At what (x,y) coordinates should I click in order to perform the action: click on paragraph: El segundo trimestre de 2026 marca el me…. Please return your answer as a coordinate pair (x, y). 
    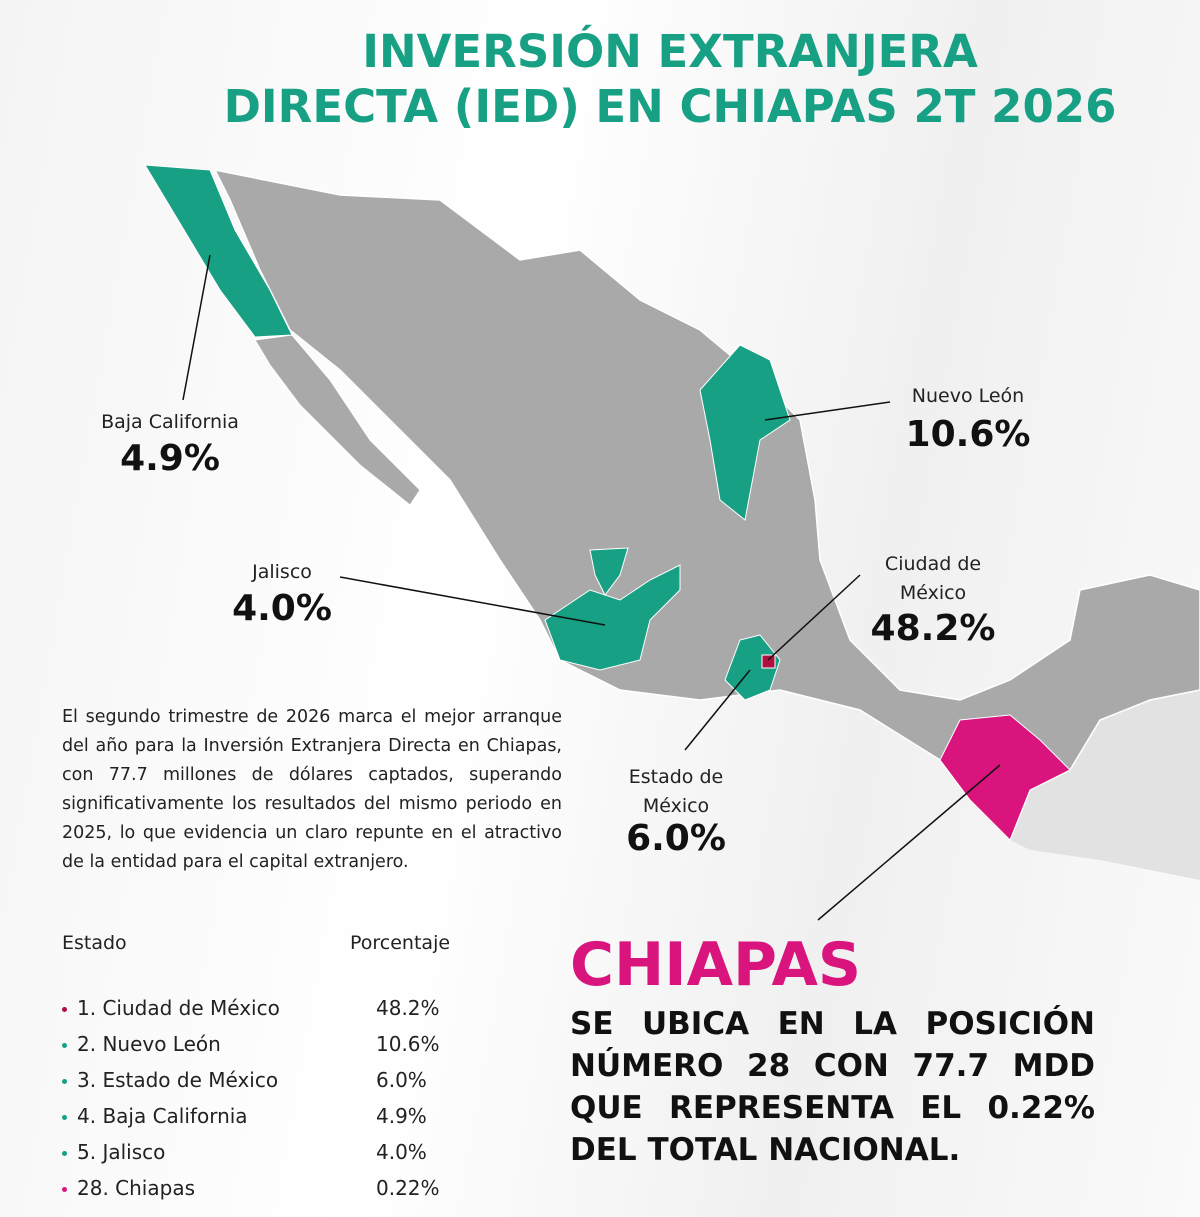
    Looking at the image, I should click on (312, 789).